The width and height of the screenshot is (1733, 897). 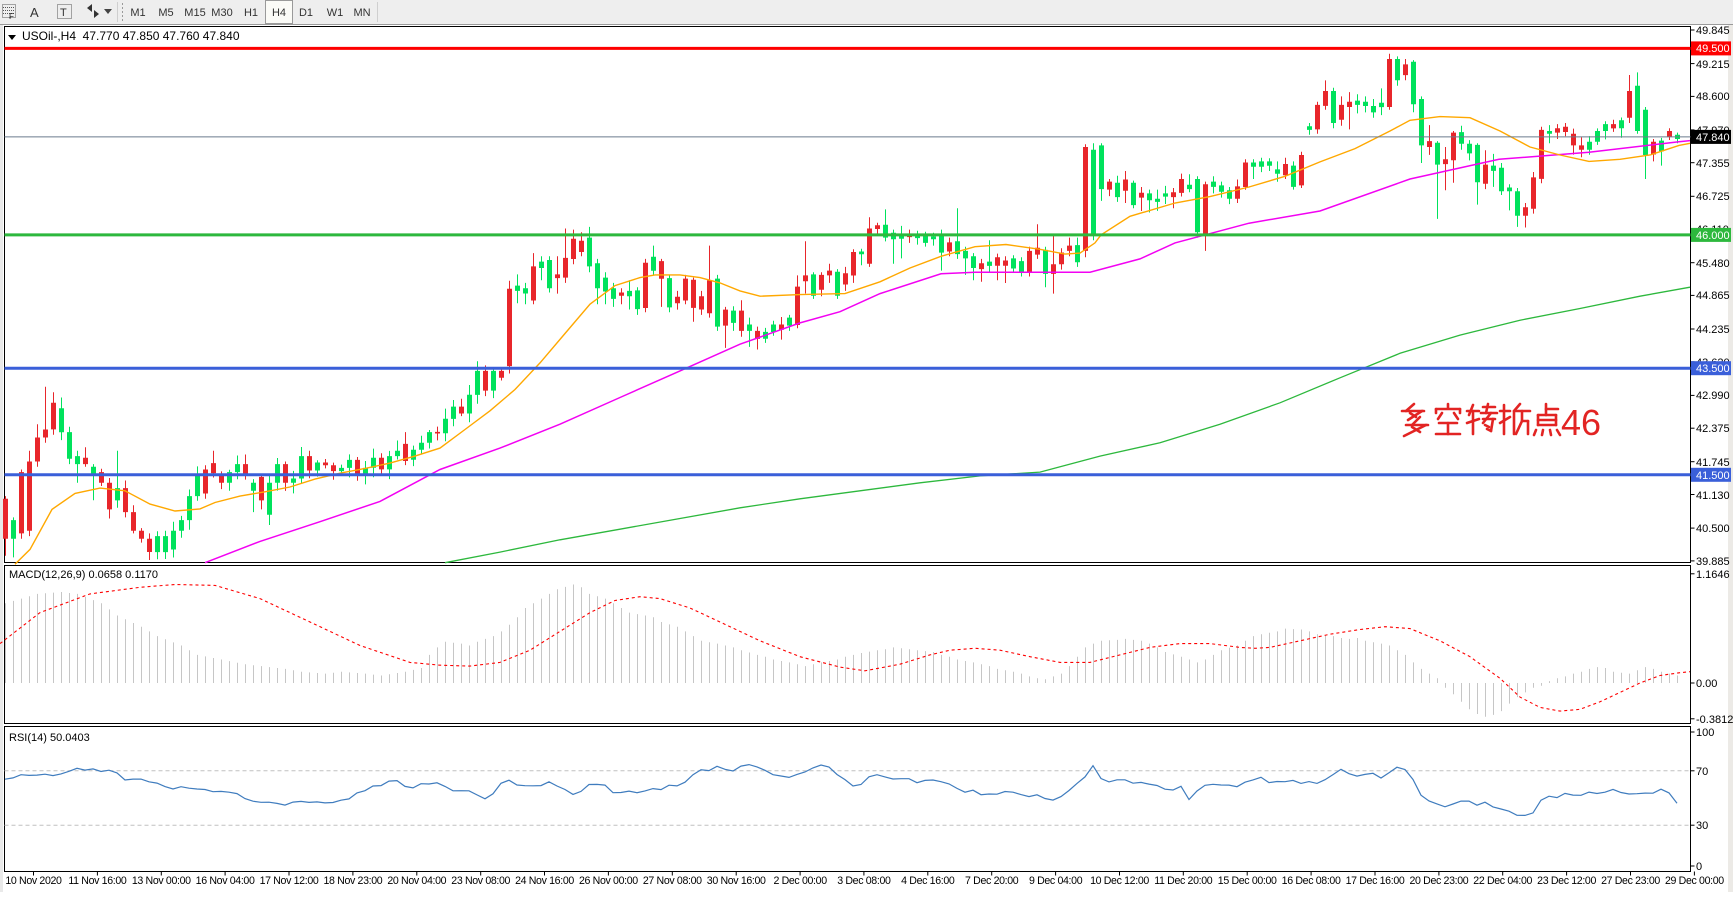 What do you see at coordinates (83, 575) in the screenshot?
I see `svg-text: MACD(12,26,9) 0.0658 0.1170` at bounding box center [83, 575].